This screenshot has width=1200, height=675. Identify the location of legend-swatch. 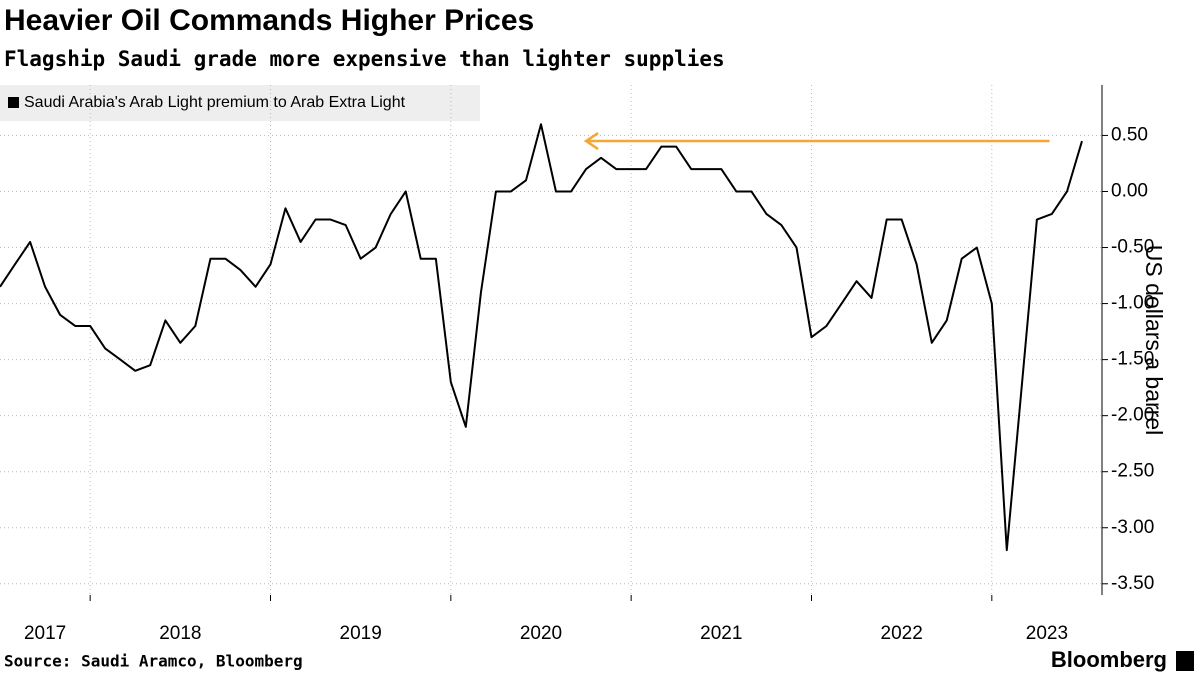
(13, 102).